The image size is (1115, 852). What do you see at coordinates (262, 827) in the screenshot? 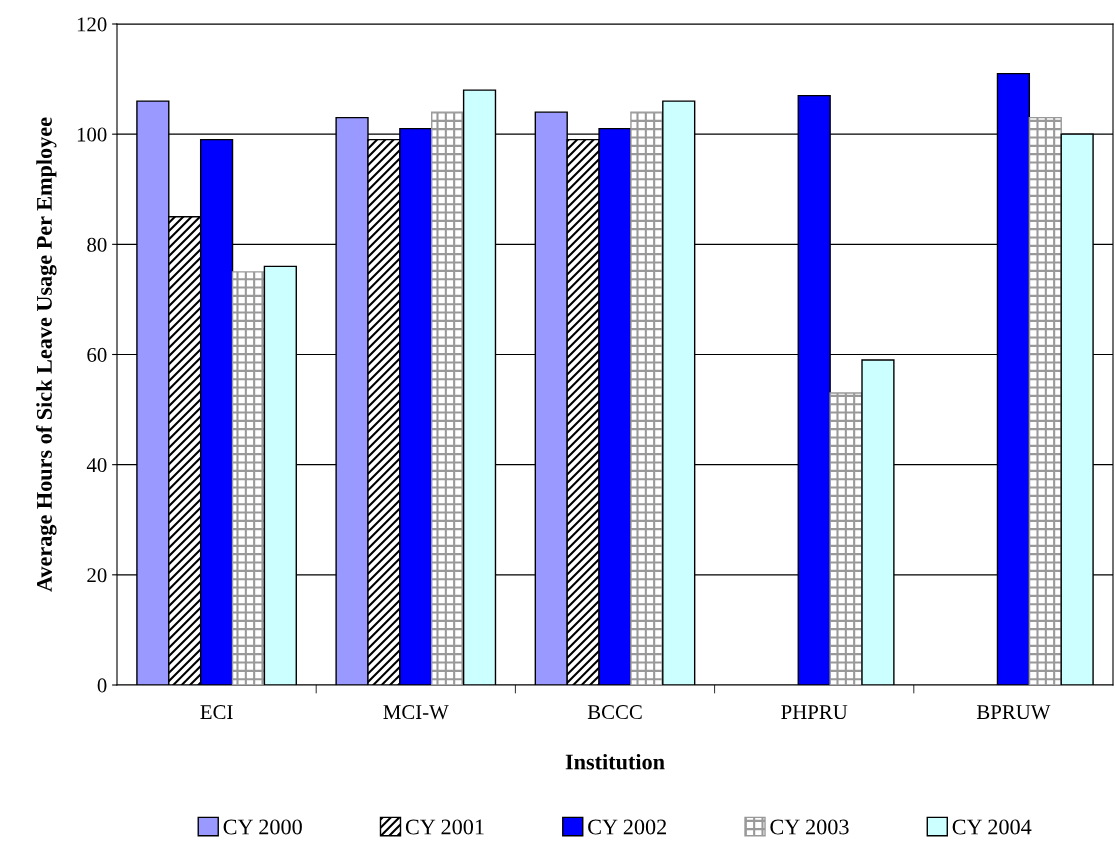
I see `legend-label: CY 2000` at bounding box center [262, 827].